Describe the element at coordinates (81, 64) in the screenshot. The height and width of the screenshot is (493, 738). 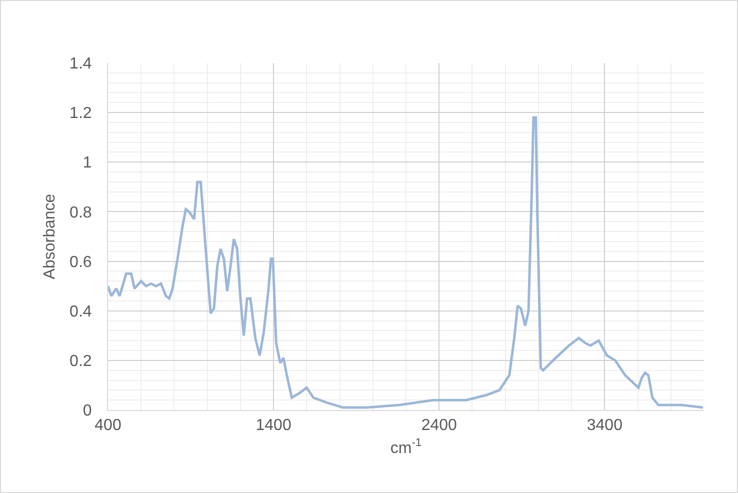
I see `y-tick-label: 1.4` at that location.